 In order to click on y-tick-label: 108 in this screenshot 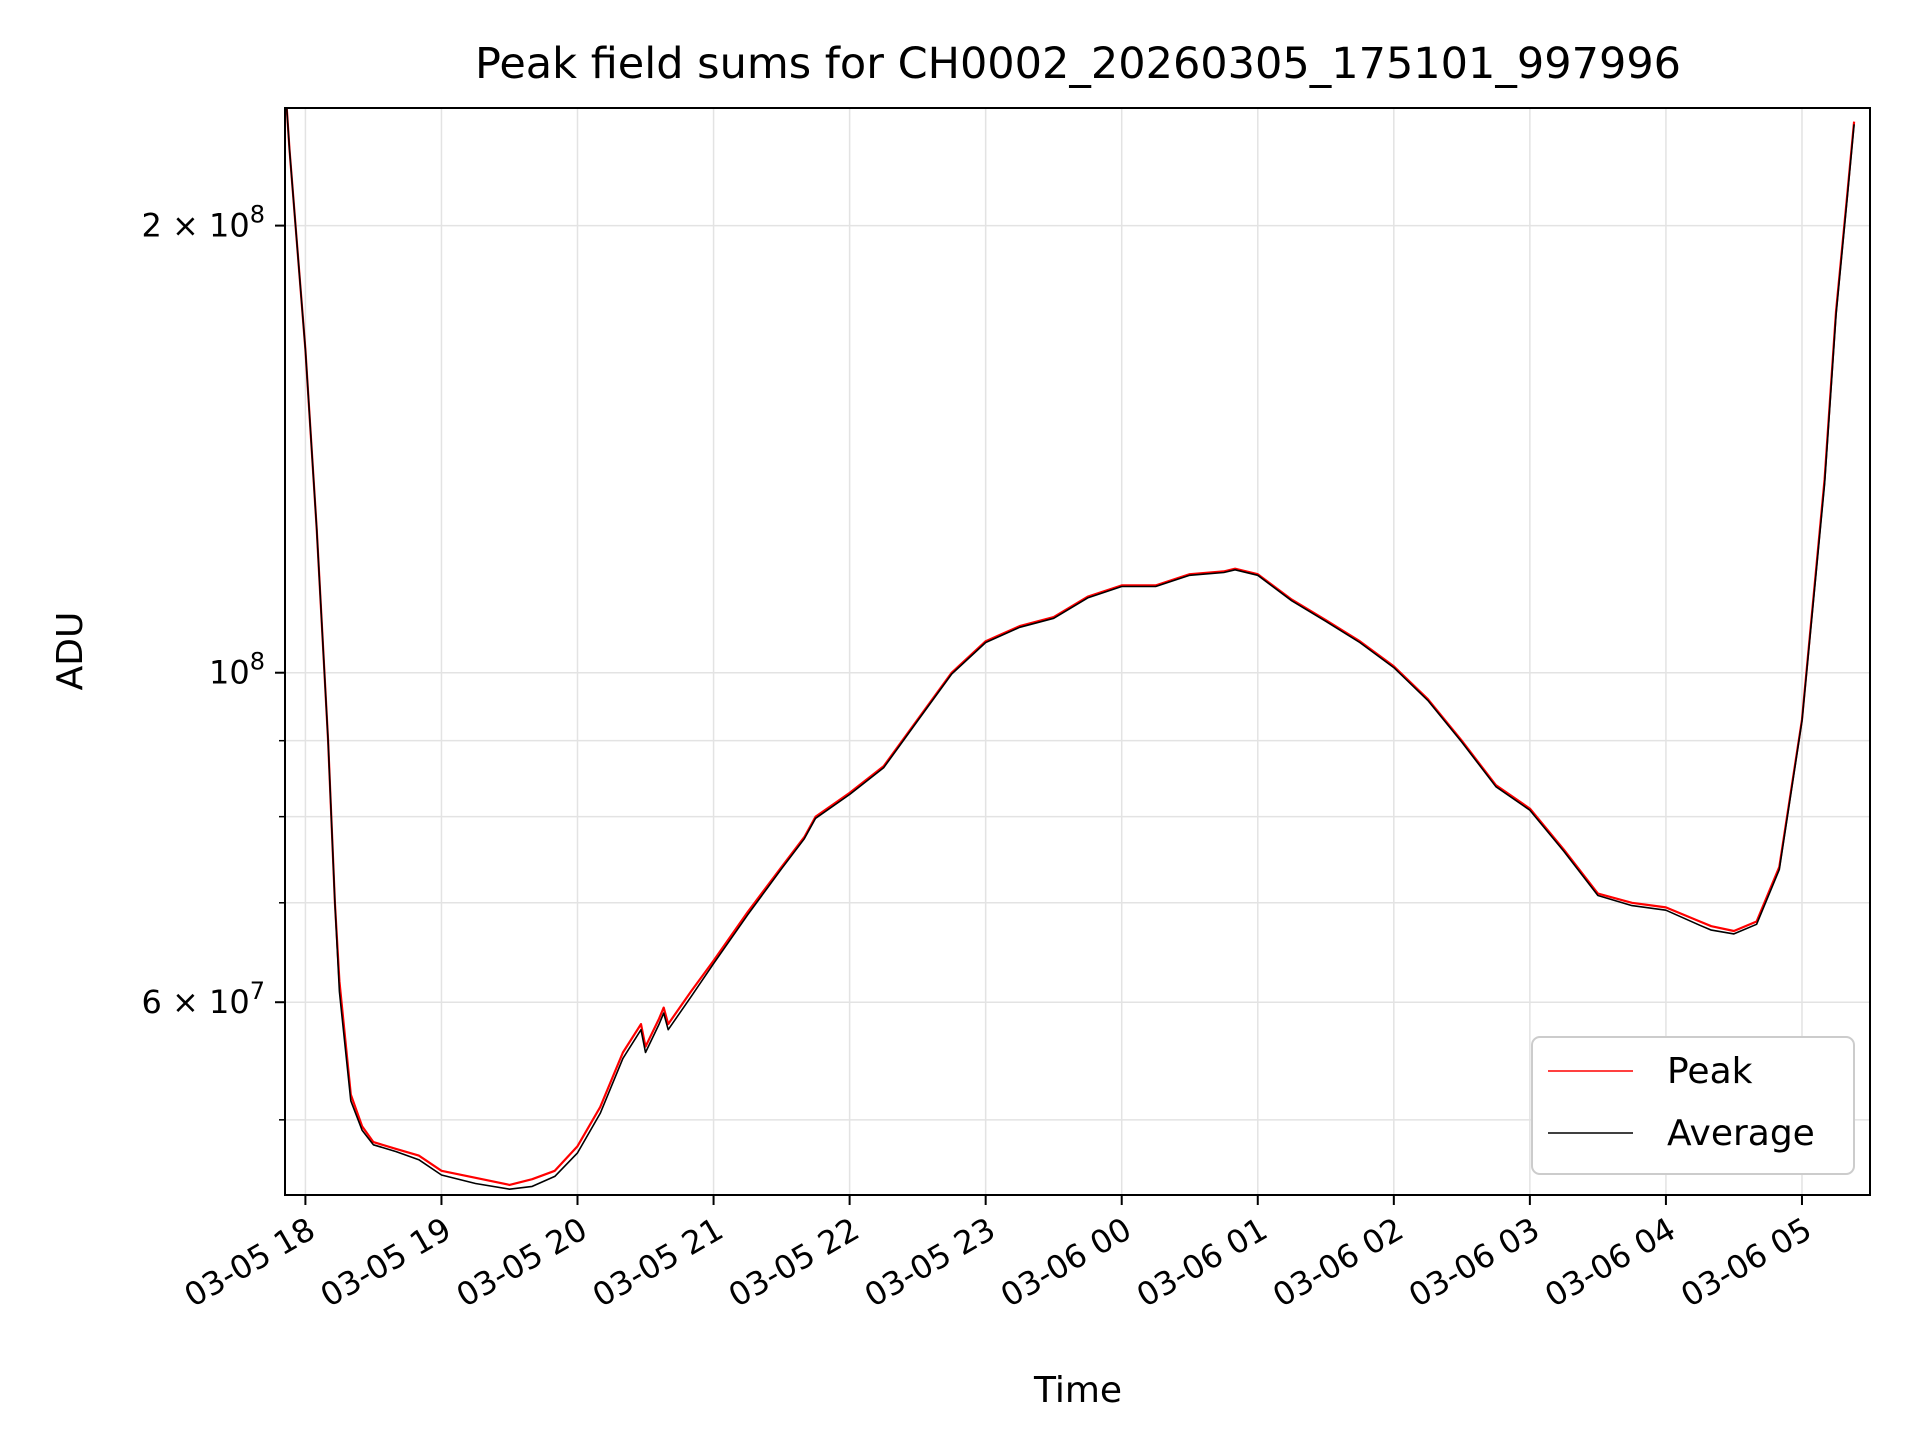, I will do `click(237, 670)`.